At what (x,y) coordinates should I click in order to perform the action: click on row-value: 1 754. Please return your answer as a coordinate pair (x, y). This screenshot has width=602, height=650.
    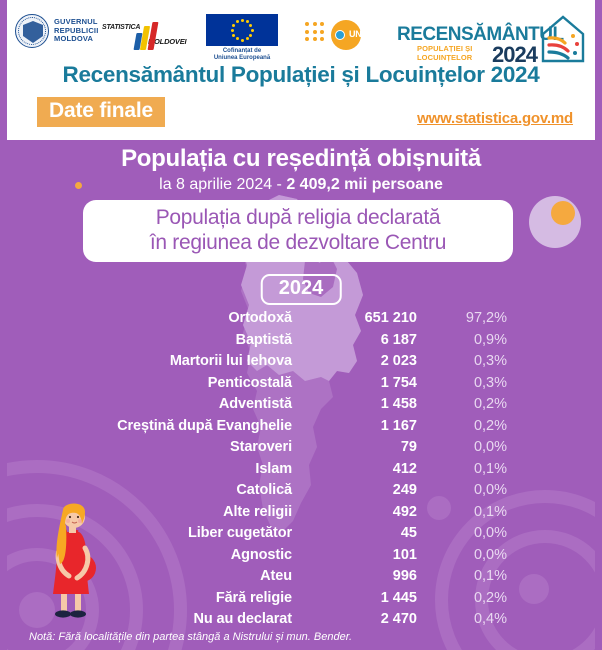
    Looking at the image, I should click on (398, 382).